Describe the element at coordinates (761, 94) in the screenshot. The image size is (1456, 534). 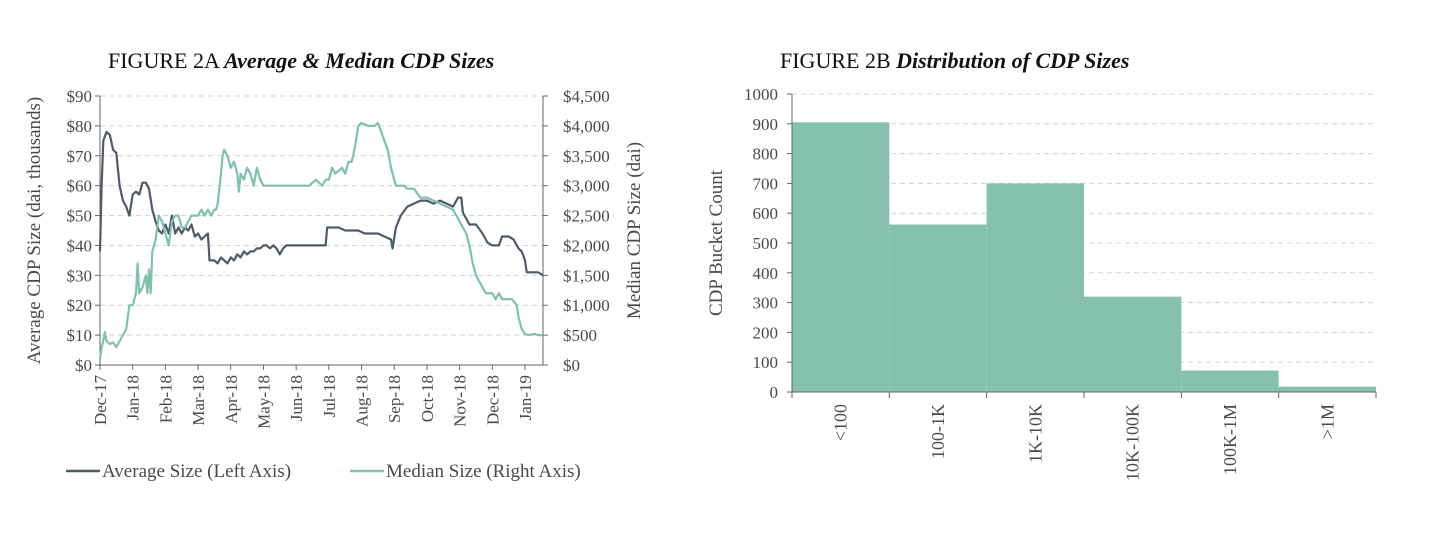
I see `y-tick-label: 1000` at that location.